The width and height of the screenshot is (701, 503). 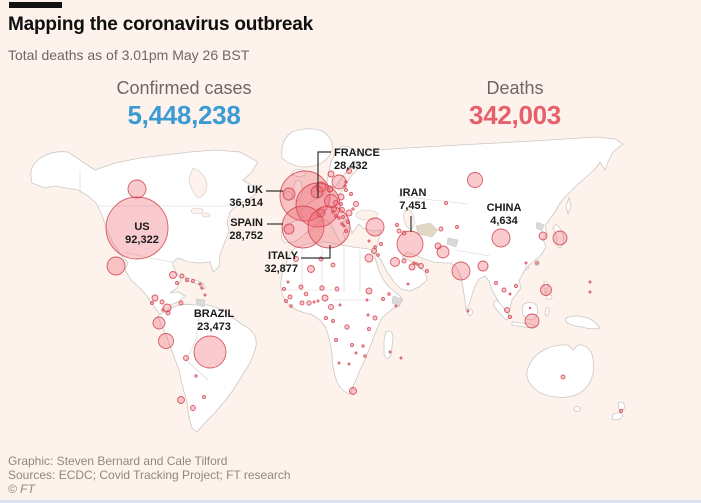 I want to click on bubble-sri-lanka, so click(x=468, y=311).